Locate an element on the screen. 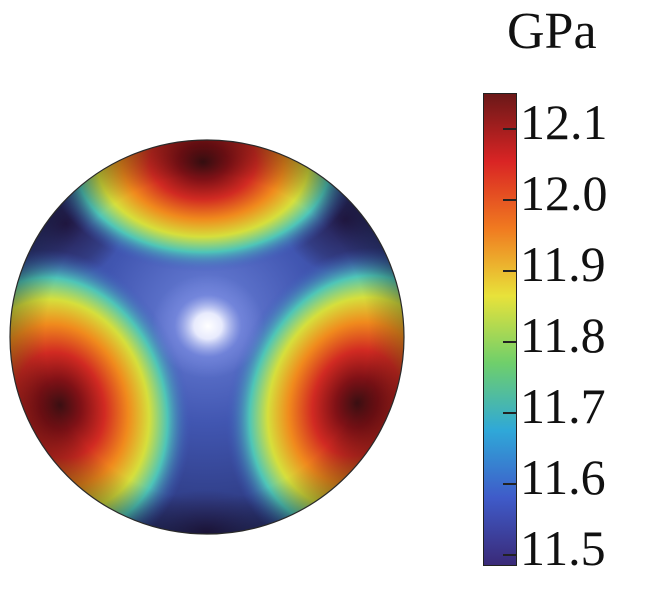  colorbar-tick-label: 11.6 is located at coordinates (563, 477).